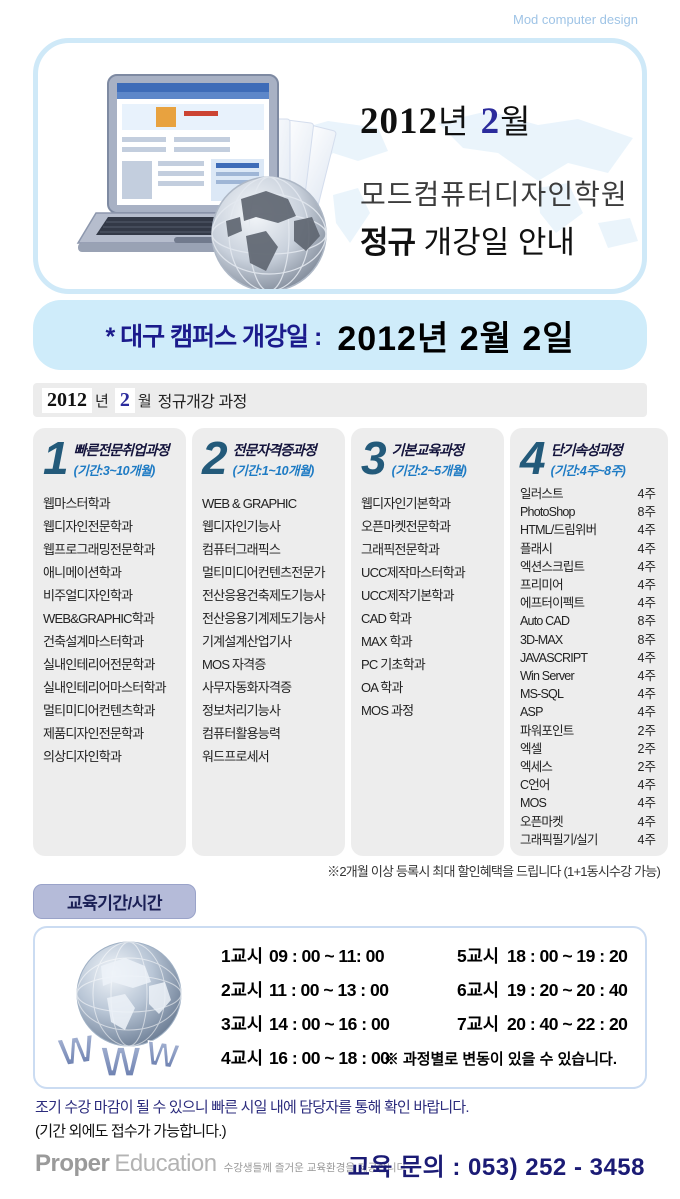  I want to click on academy-name: 모드컴퓨터디자인학원, so click(494, 194).